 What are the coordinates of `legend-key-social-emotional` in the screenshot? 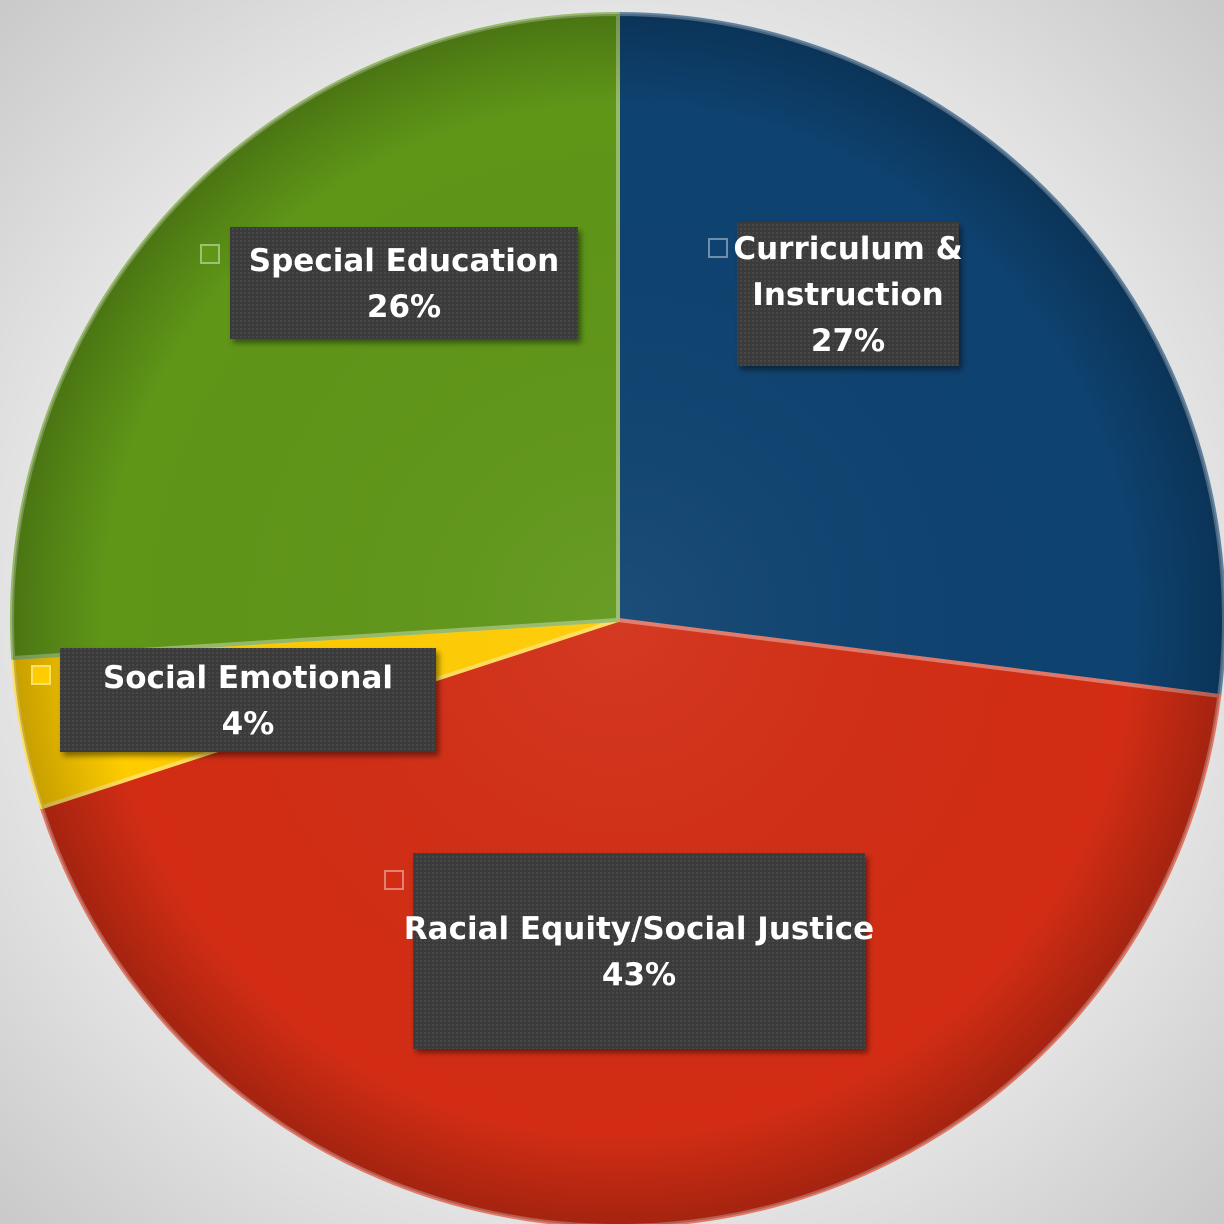 It's located at (41, 675).